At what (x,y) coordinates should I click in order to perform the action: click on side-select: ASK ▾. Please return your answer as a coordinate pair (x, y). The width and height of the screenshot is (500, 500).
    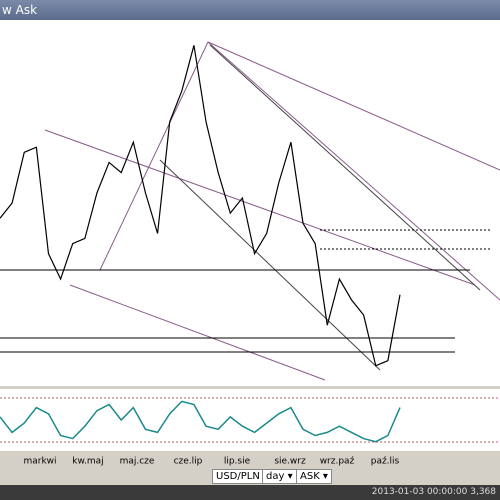
    Looking at the image, I should click on (314, 476).